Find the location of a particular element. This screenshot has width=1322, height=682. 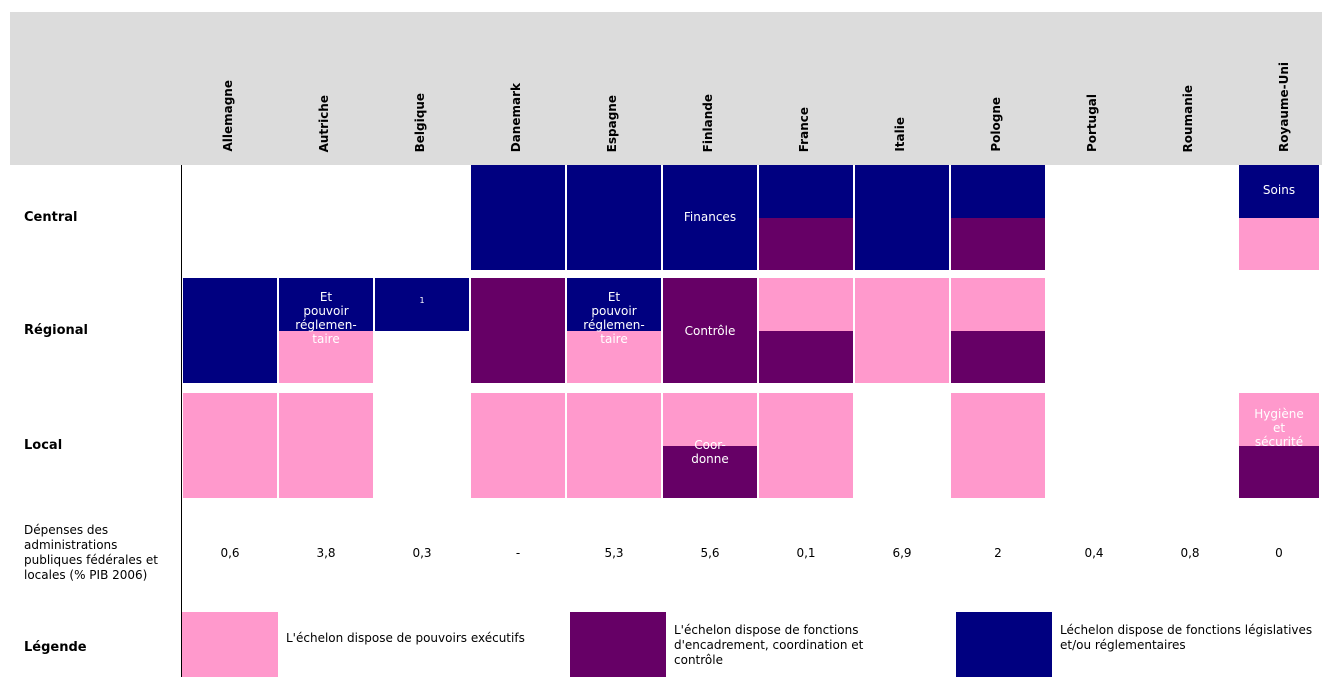

spending-value: 6,9 is located at coordinates (902, 553).